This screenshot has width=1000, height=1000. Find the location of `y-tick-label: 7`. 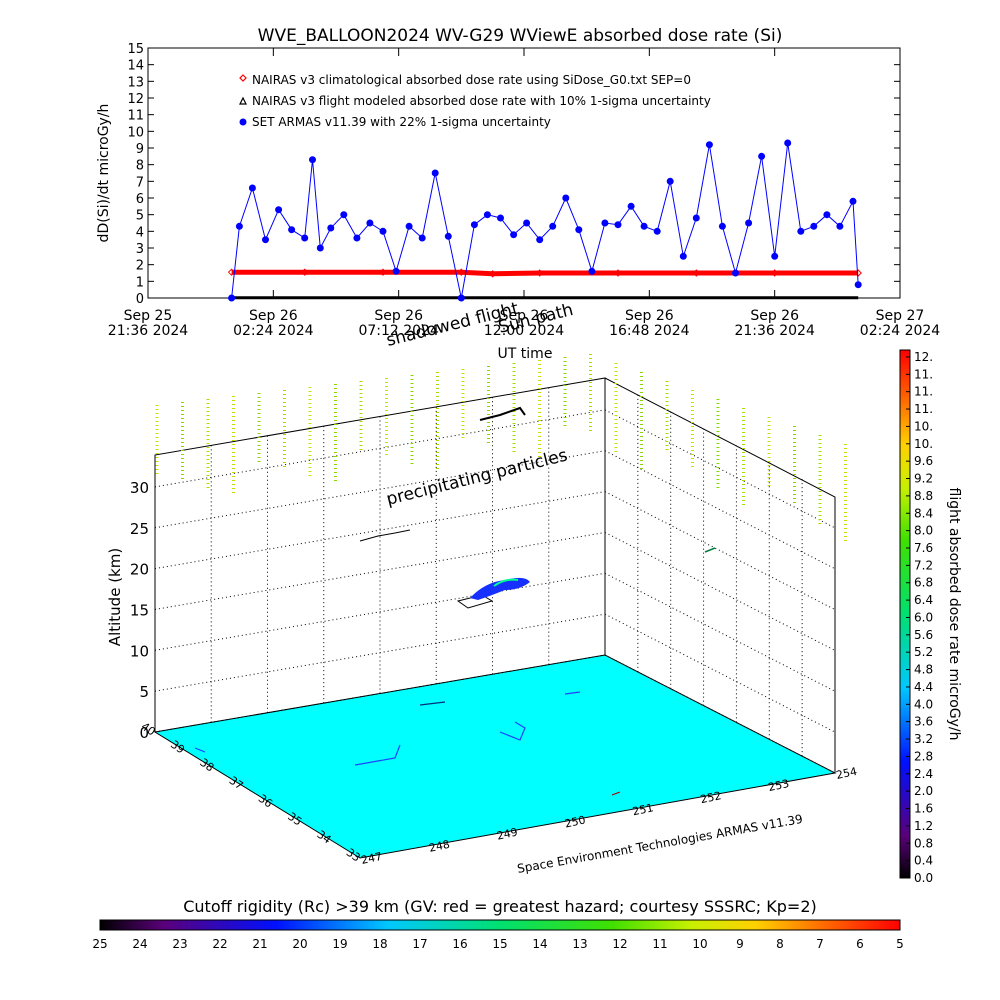

y-tick-label: 7 is located at coordinates (140, 182).